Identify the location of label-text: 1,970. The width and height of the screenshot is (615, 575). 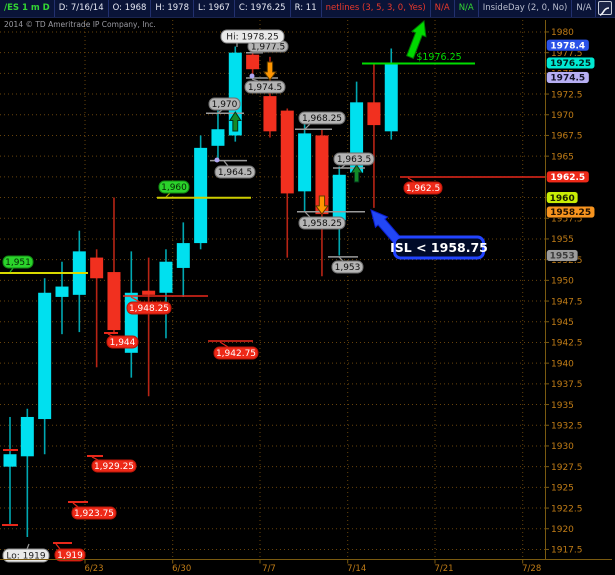
(225, 105).